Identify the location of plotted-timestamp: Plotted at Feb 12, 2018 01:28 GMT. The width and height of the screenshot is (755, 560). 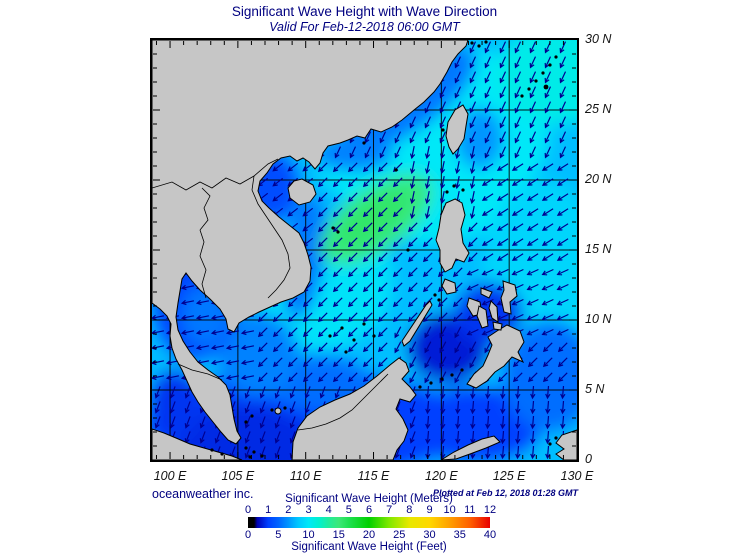
(505, 493).